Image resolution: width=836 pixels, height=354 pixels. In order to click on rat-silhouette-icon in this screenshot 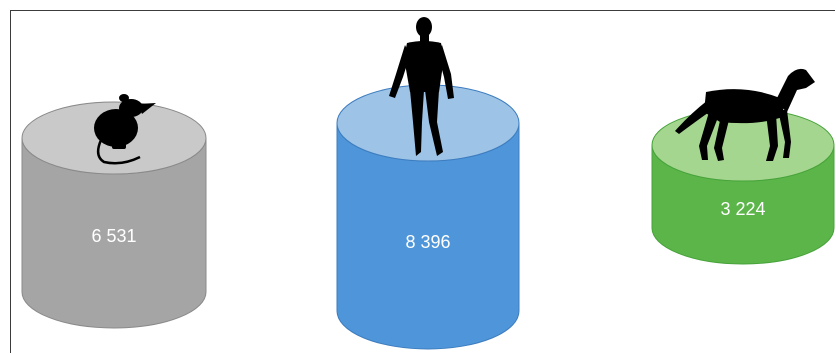, I will do `click(125, 129)`.